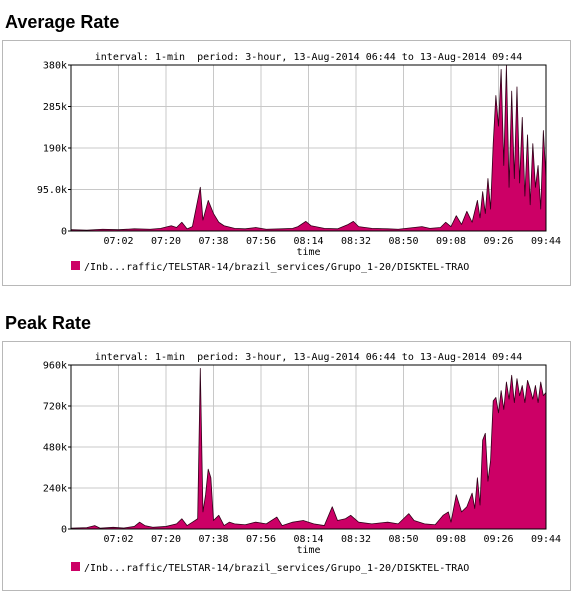 The height and width of the screenshot is (601, 583). What do you see at coordinates (55, 407) in the screenshot?
I see `y-tick-label: 720k` at bounding box center [55, 407].